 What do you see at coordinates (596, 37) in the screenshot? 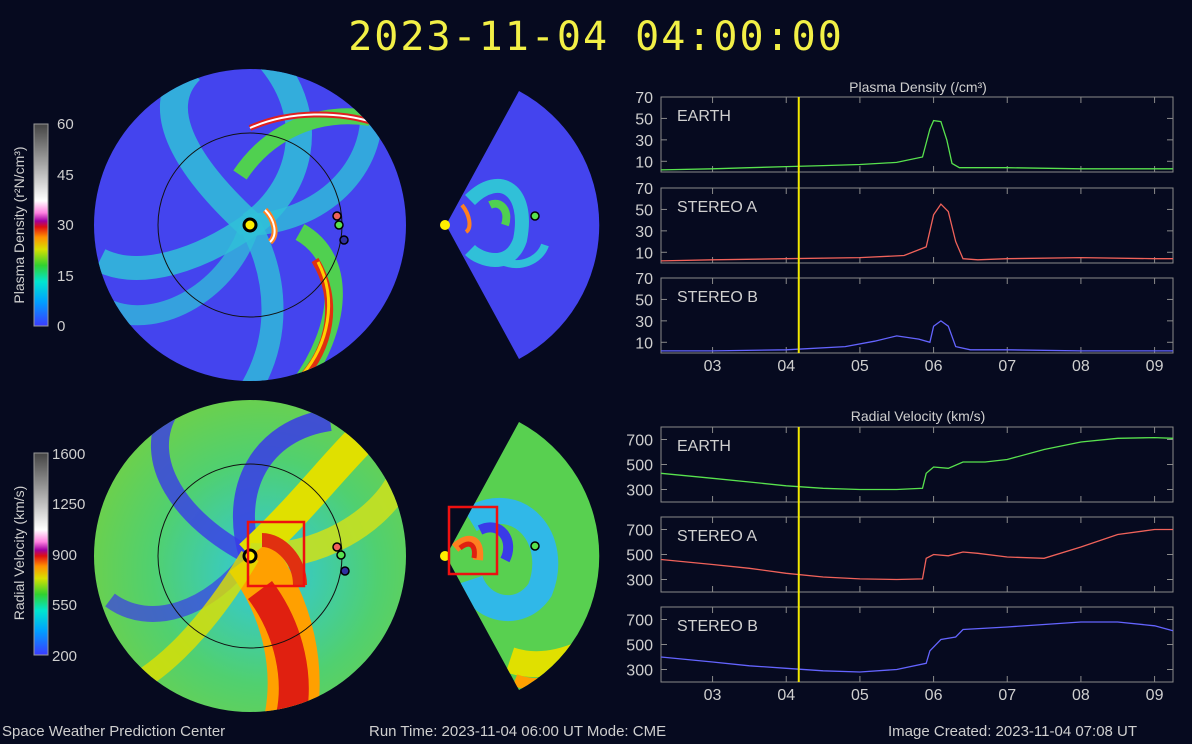
I see `timestamp-title: 2023-11-04 04:00:00` at bounding box center [596, 37].